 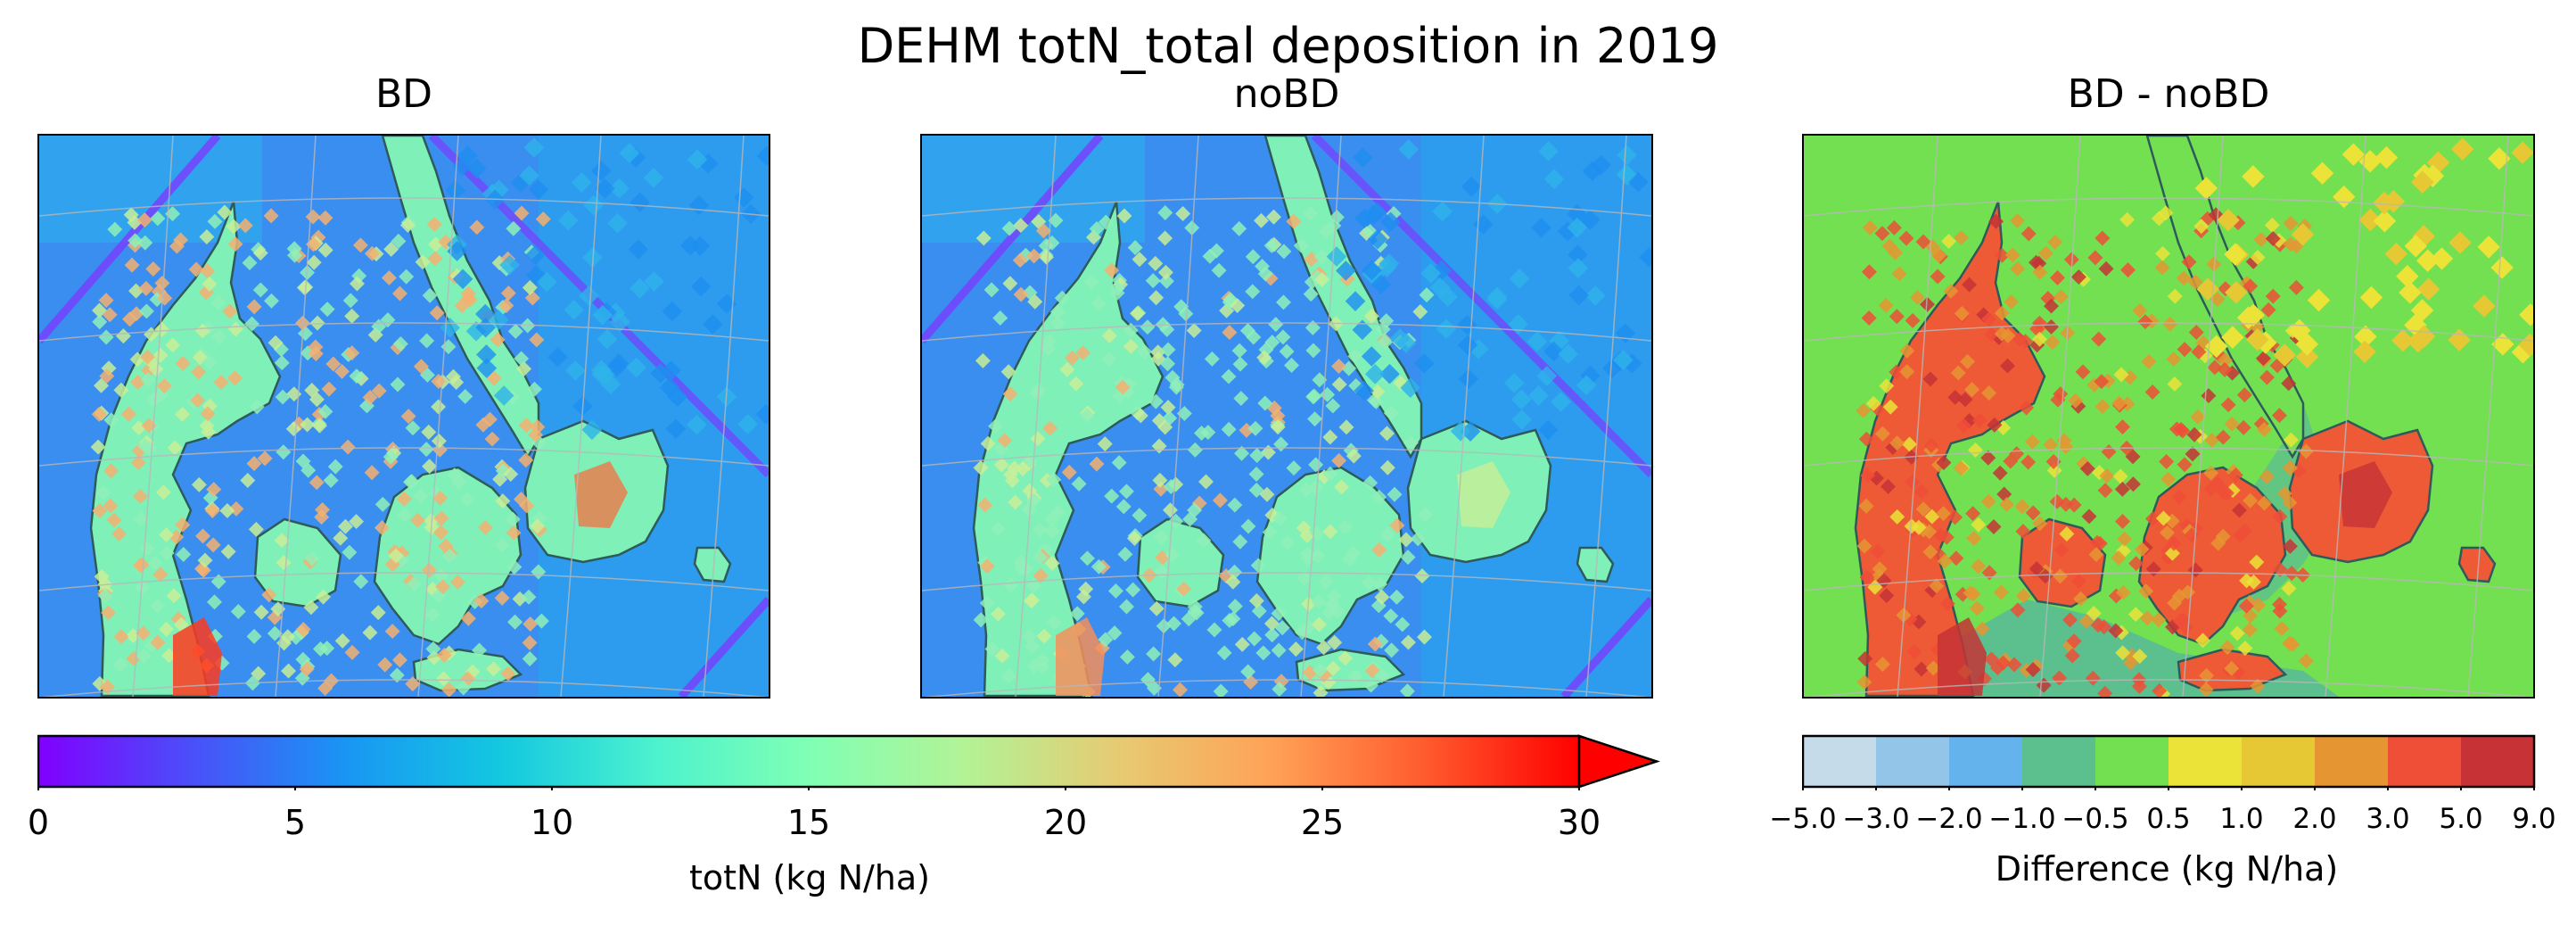 I want to click on colorbar-totn-gradient, so click(x=808, y=761).